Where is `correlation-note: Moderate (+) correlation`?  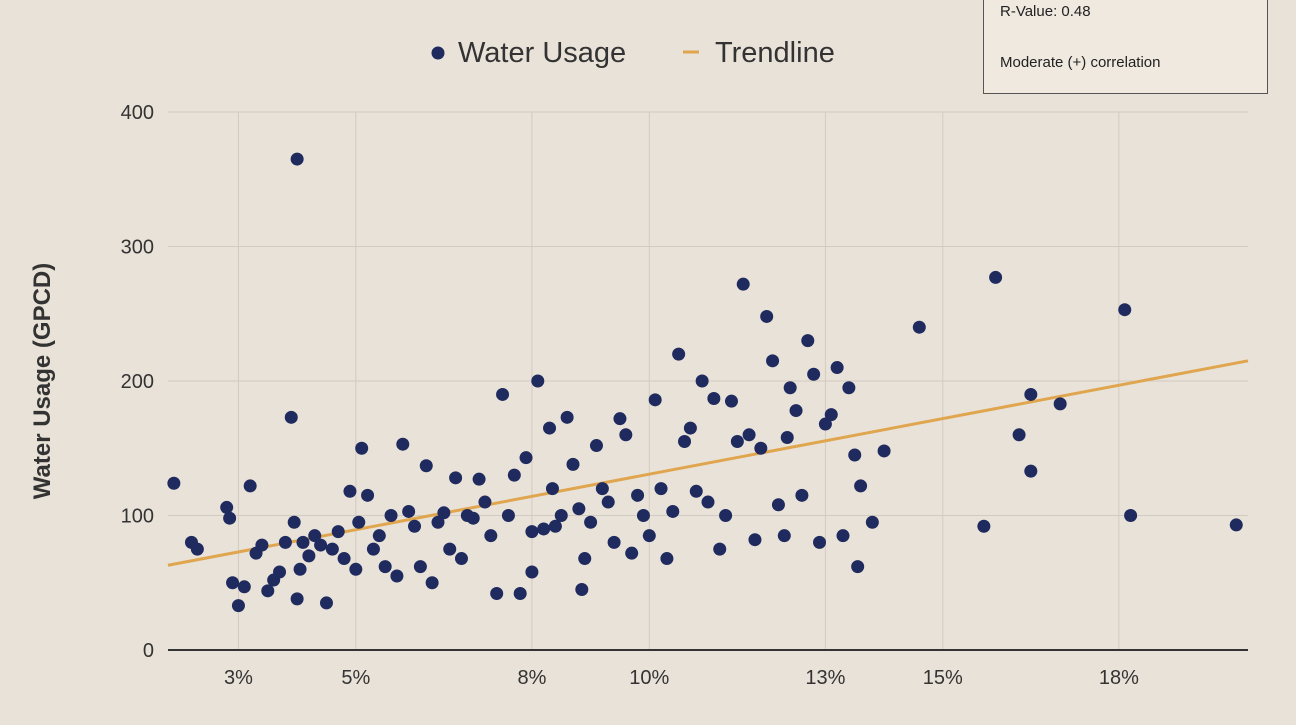 correlation-note: Moderate (+) correlation is located at coordinates (1080, 62).